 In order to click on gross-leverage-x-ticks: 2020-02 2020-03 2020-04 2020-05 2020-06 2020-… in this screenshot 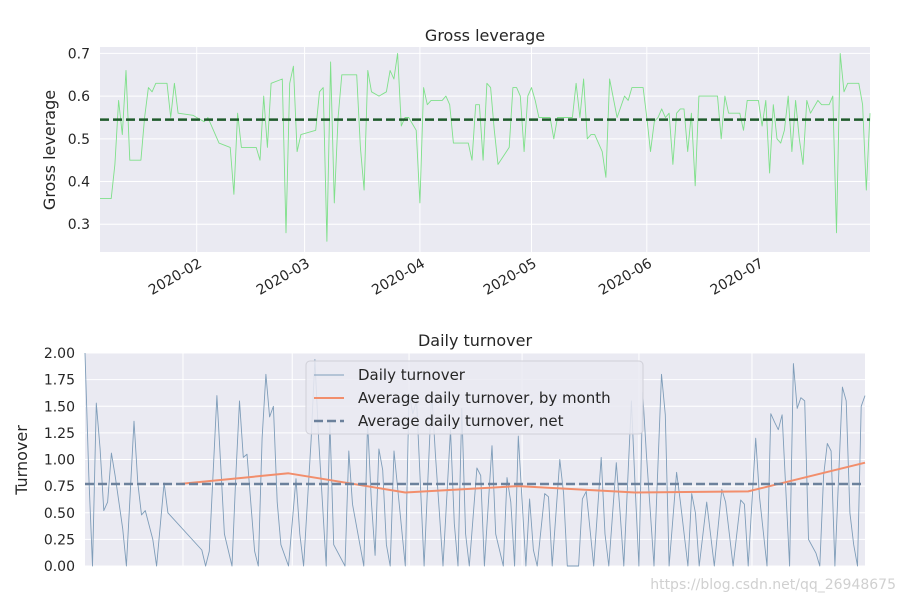, I will do `click(456, 277)`.